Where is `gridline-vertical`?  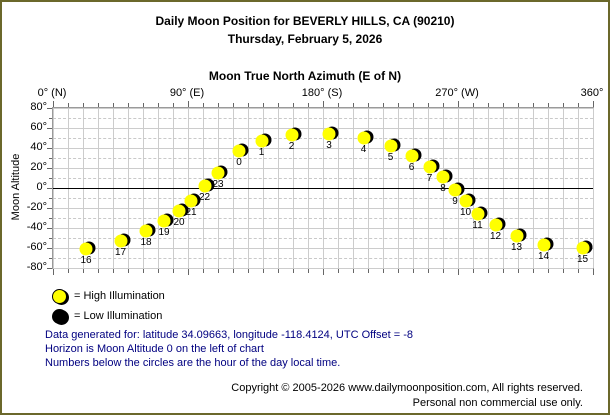 gridline-vertical is located at coordinates (593, 188).